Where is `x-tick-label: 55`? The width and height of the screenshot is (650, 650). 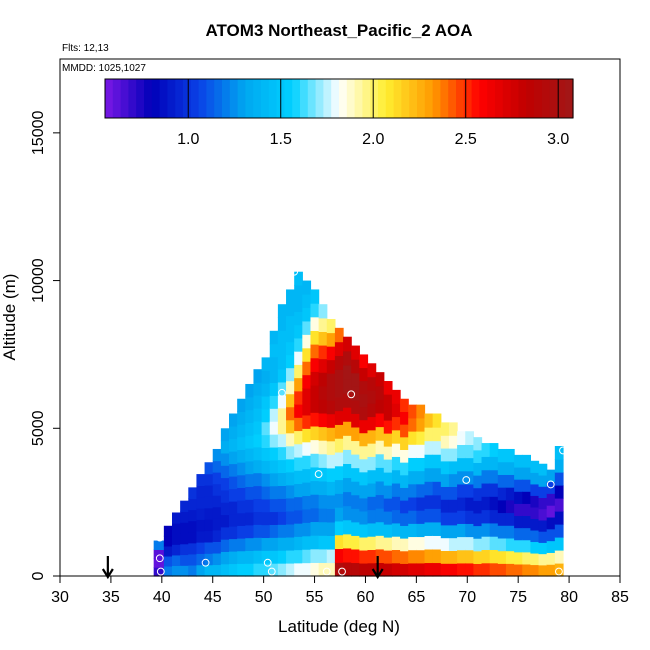
x-tick-label: 55 is located at coordinates (315, 597).